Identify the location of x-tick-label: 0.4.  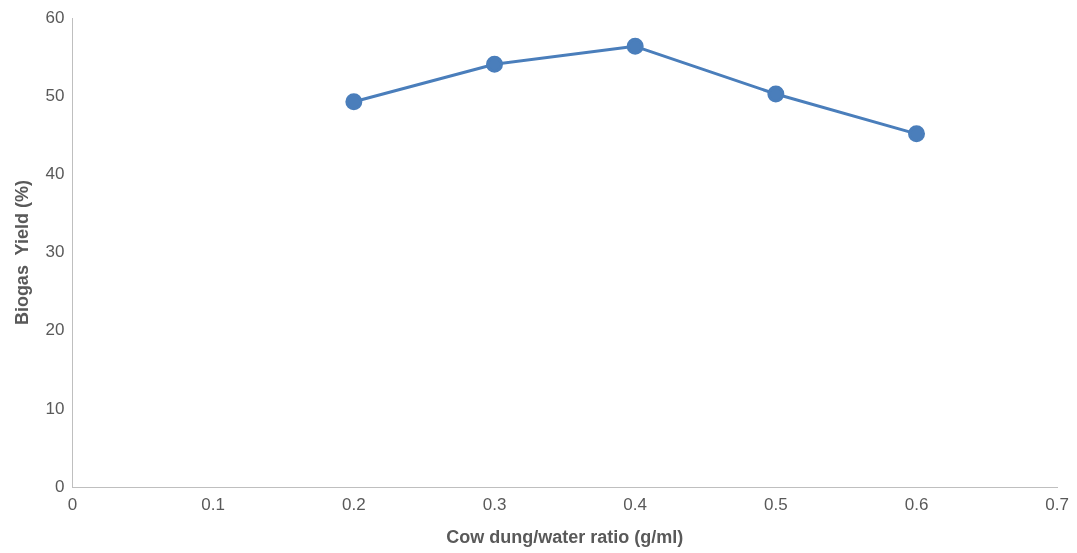
(635, 504).